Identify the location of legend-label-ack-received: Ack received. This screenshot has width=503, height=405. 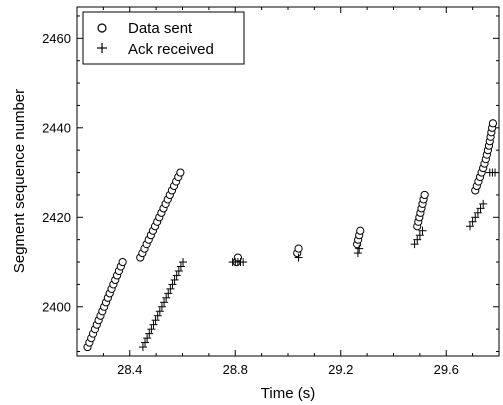
(171, 49).